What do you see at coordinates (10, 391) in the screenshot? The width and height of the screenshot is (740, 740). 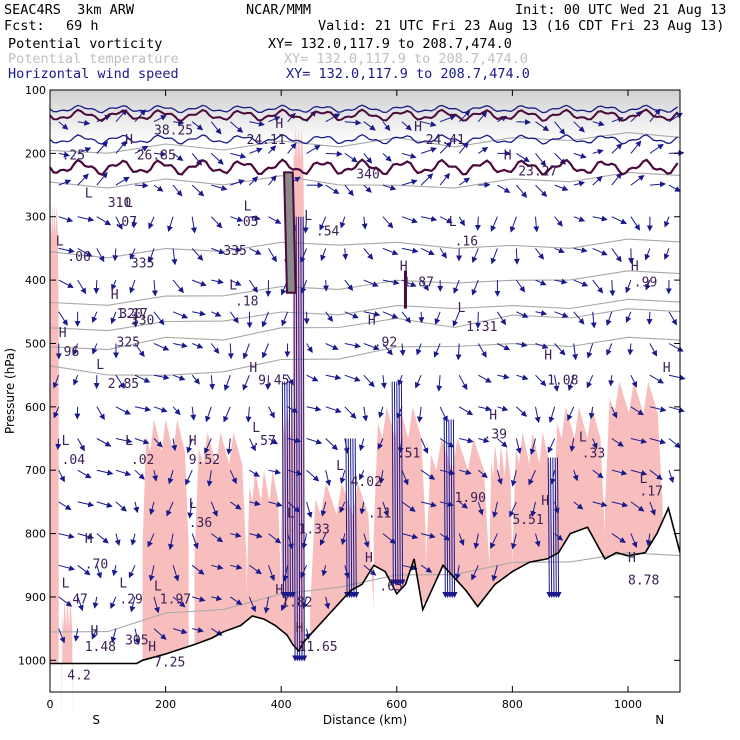 I see `y-axis-label: Pressure (hPa)` at bounding box center [10, 391].